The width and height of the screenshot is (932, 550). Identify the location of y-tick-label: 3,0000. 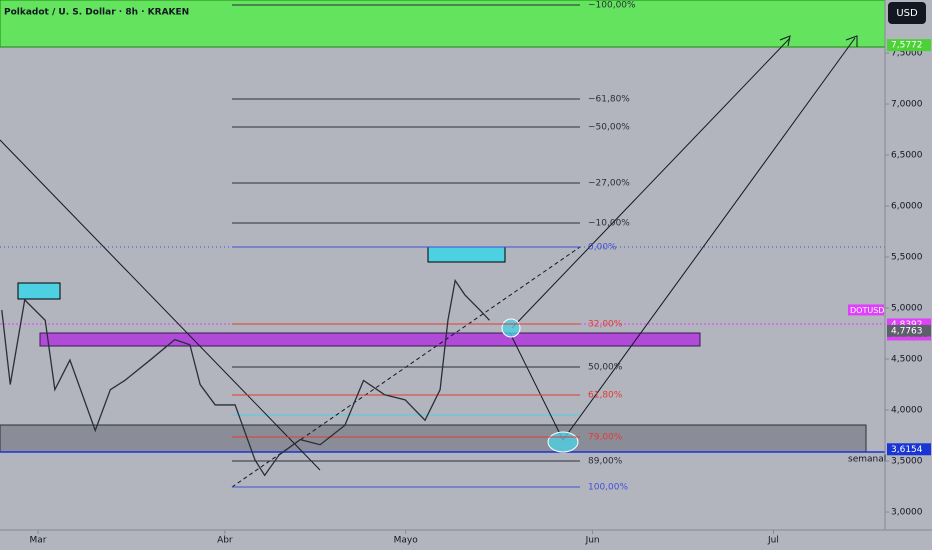
(907, 513).